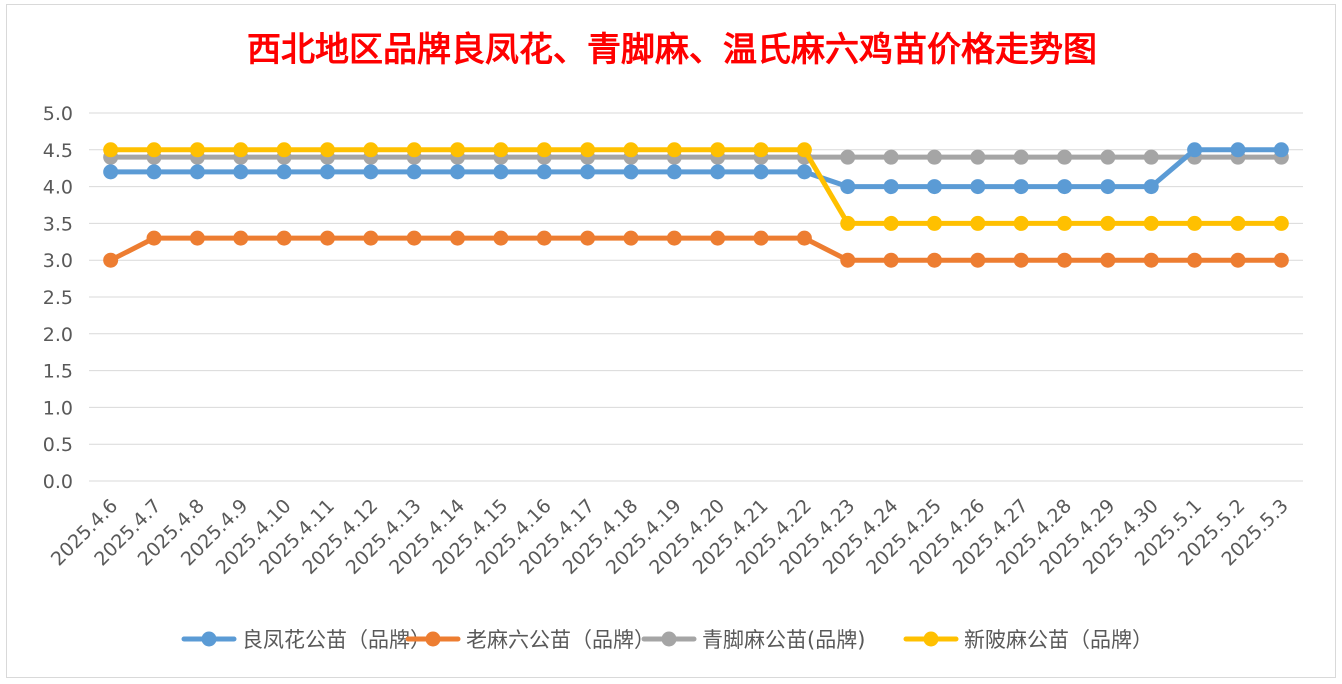 The height and width of the screenshot is (684, 1342). Describe the element at coordinates (58, 335) in the screenshot. I see `y-tick-label: 2.0` at that location.